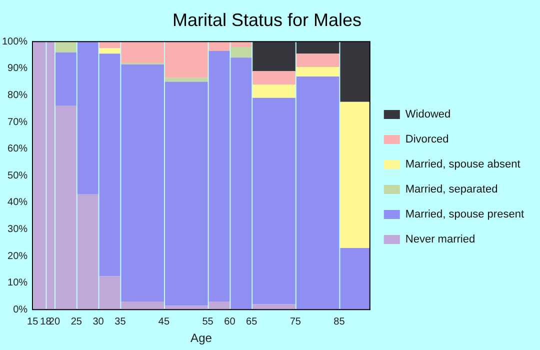  I want to click on y-tick-label: 70%, so click(18, 122).